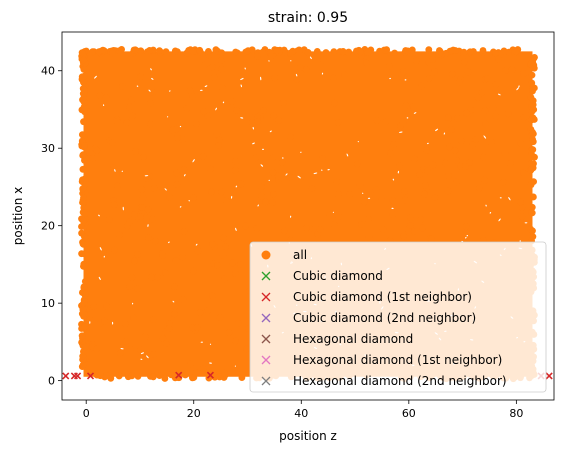 This screenshot has height=453, width=563. What do you see at coordinates (18, 216) in the screenshot?
I see `y-axis-label: position x` at bounding box center [18, 216].